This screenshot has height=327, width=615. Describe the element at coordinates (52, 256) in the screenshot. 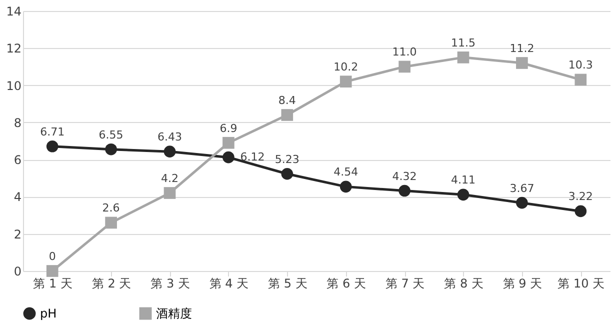

I see `data-label: 0` at that location.